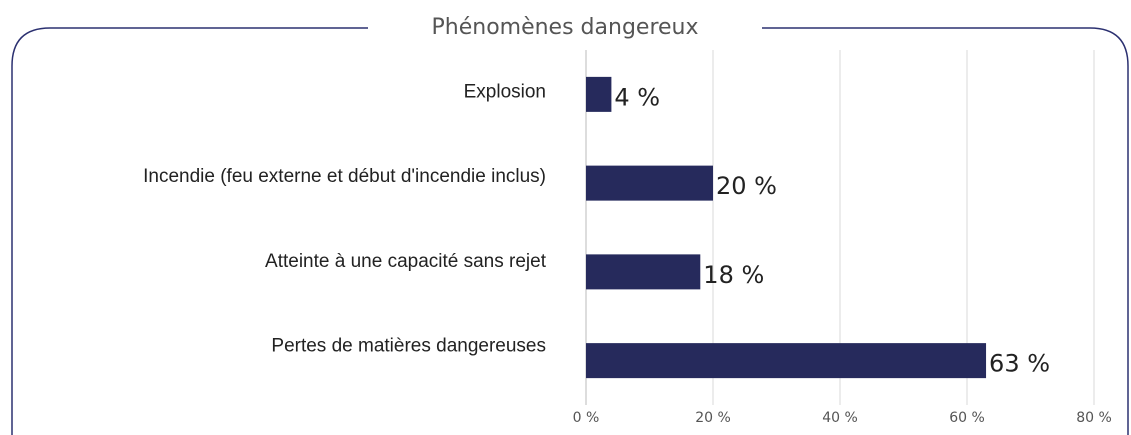 Image resolution: width=1131 pixels, height=435 pixels. Describe the element at coordinates (733, 275) in the screenshot. I see `value-label: 18 %` at that location.